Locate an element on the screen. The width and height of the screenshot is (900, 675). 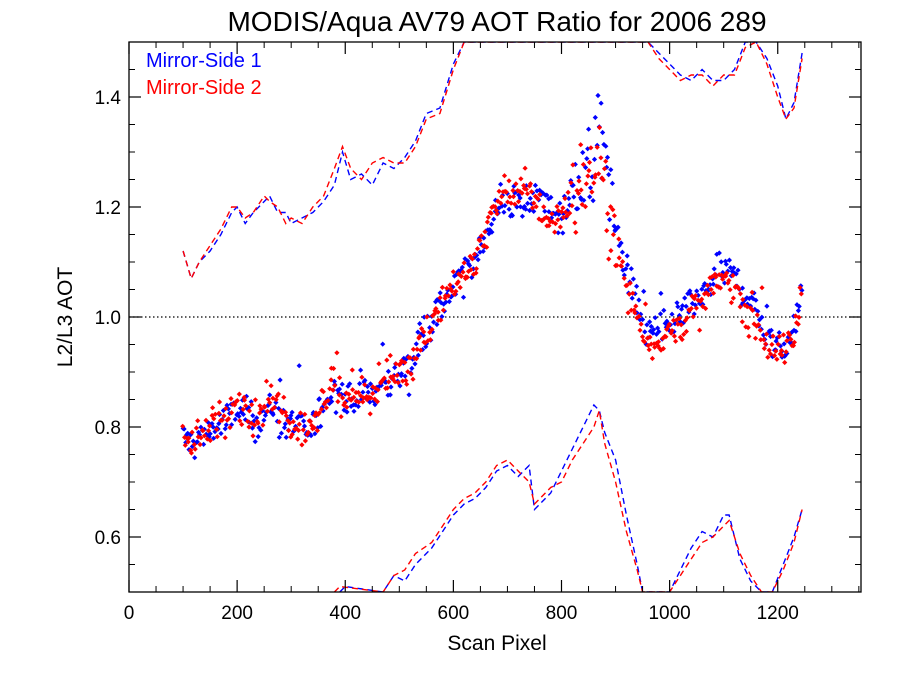
y-tick-label: 1.2 is located at coordinates (108, 208).